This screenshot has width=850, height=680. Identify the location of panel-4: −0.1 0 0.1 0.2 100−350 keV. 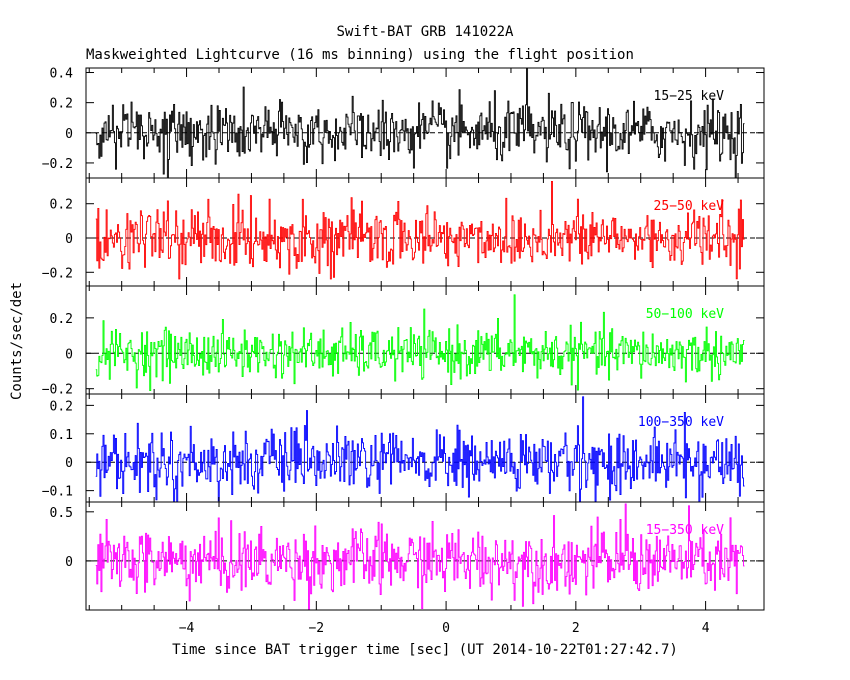
(403, 448).